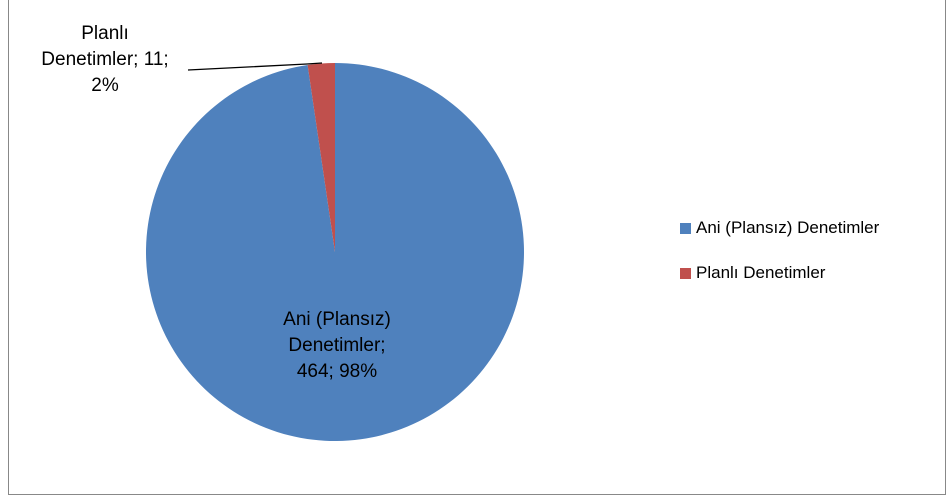 This screenshot has height=499, width=950. What do you see at coordinates (105, 33) in the screenshot?
I see `data-label-planli-line1: Planlı` at bounding box center [105, 33].